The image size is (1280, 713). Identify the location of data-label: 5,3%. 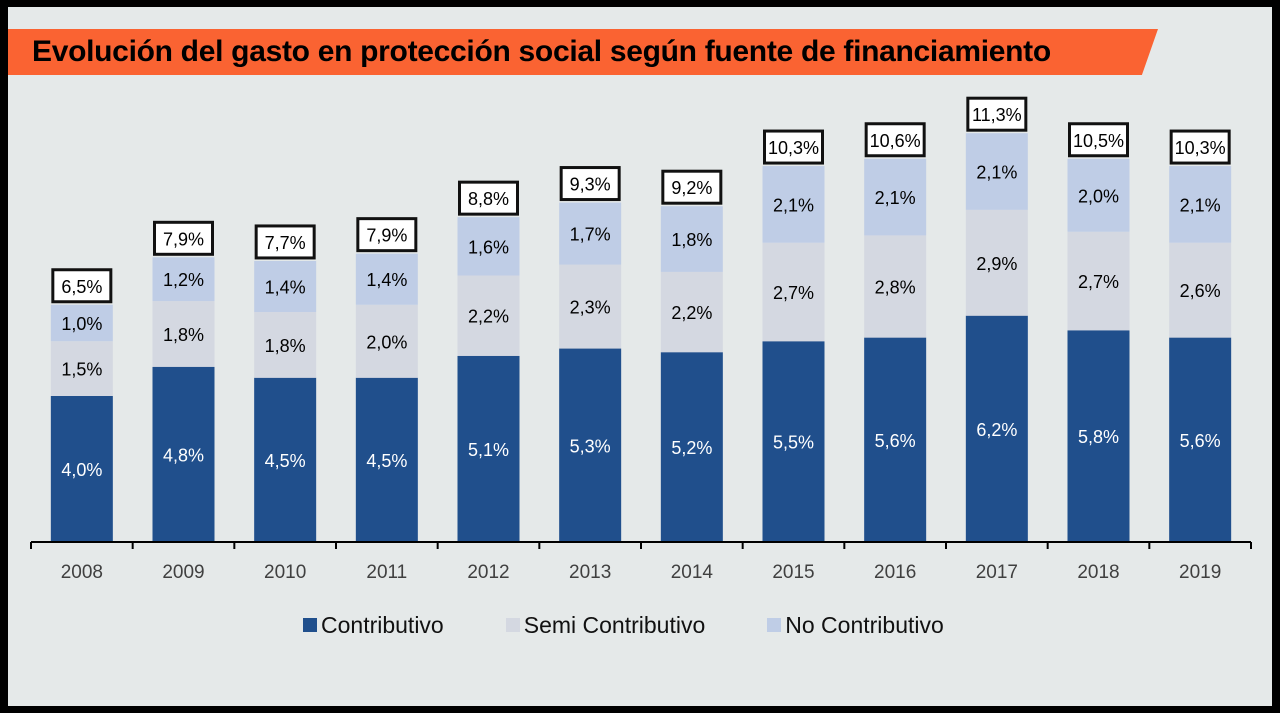
(590, 446).